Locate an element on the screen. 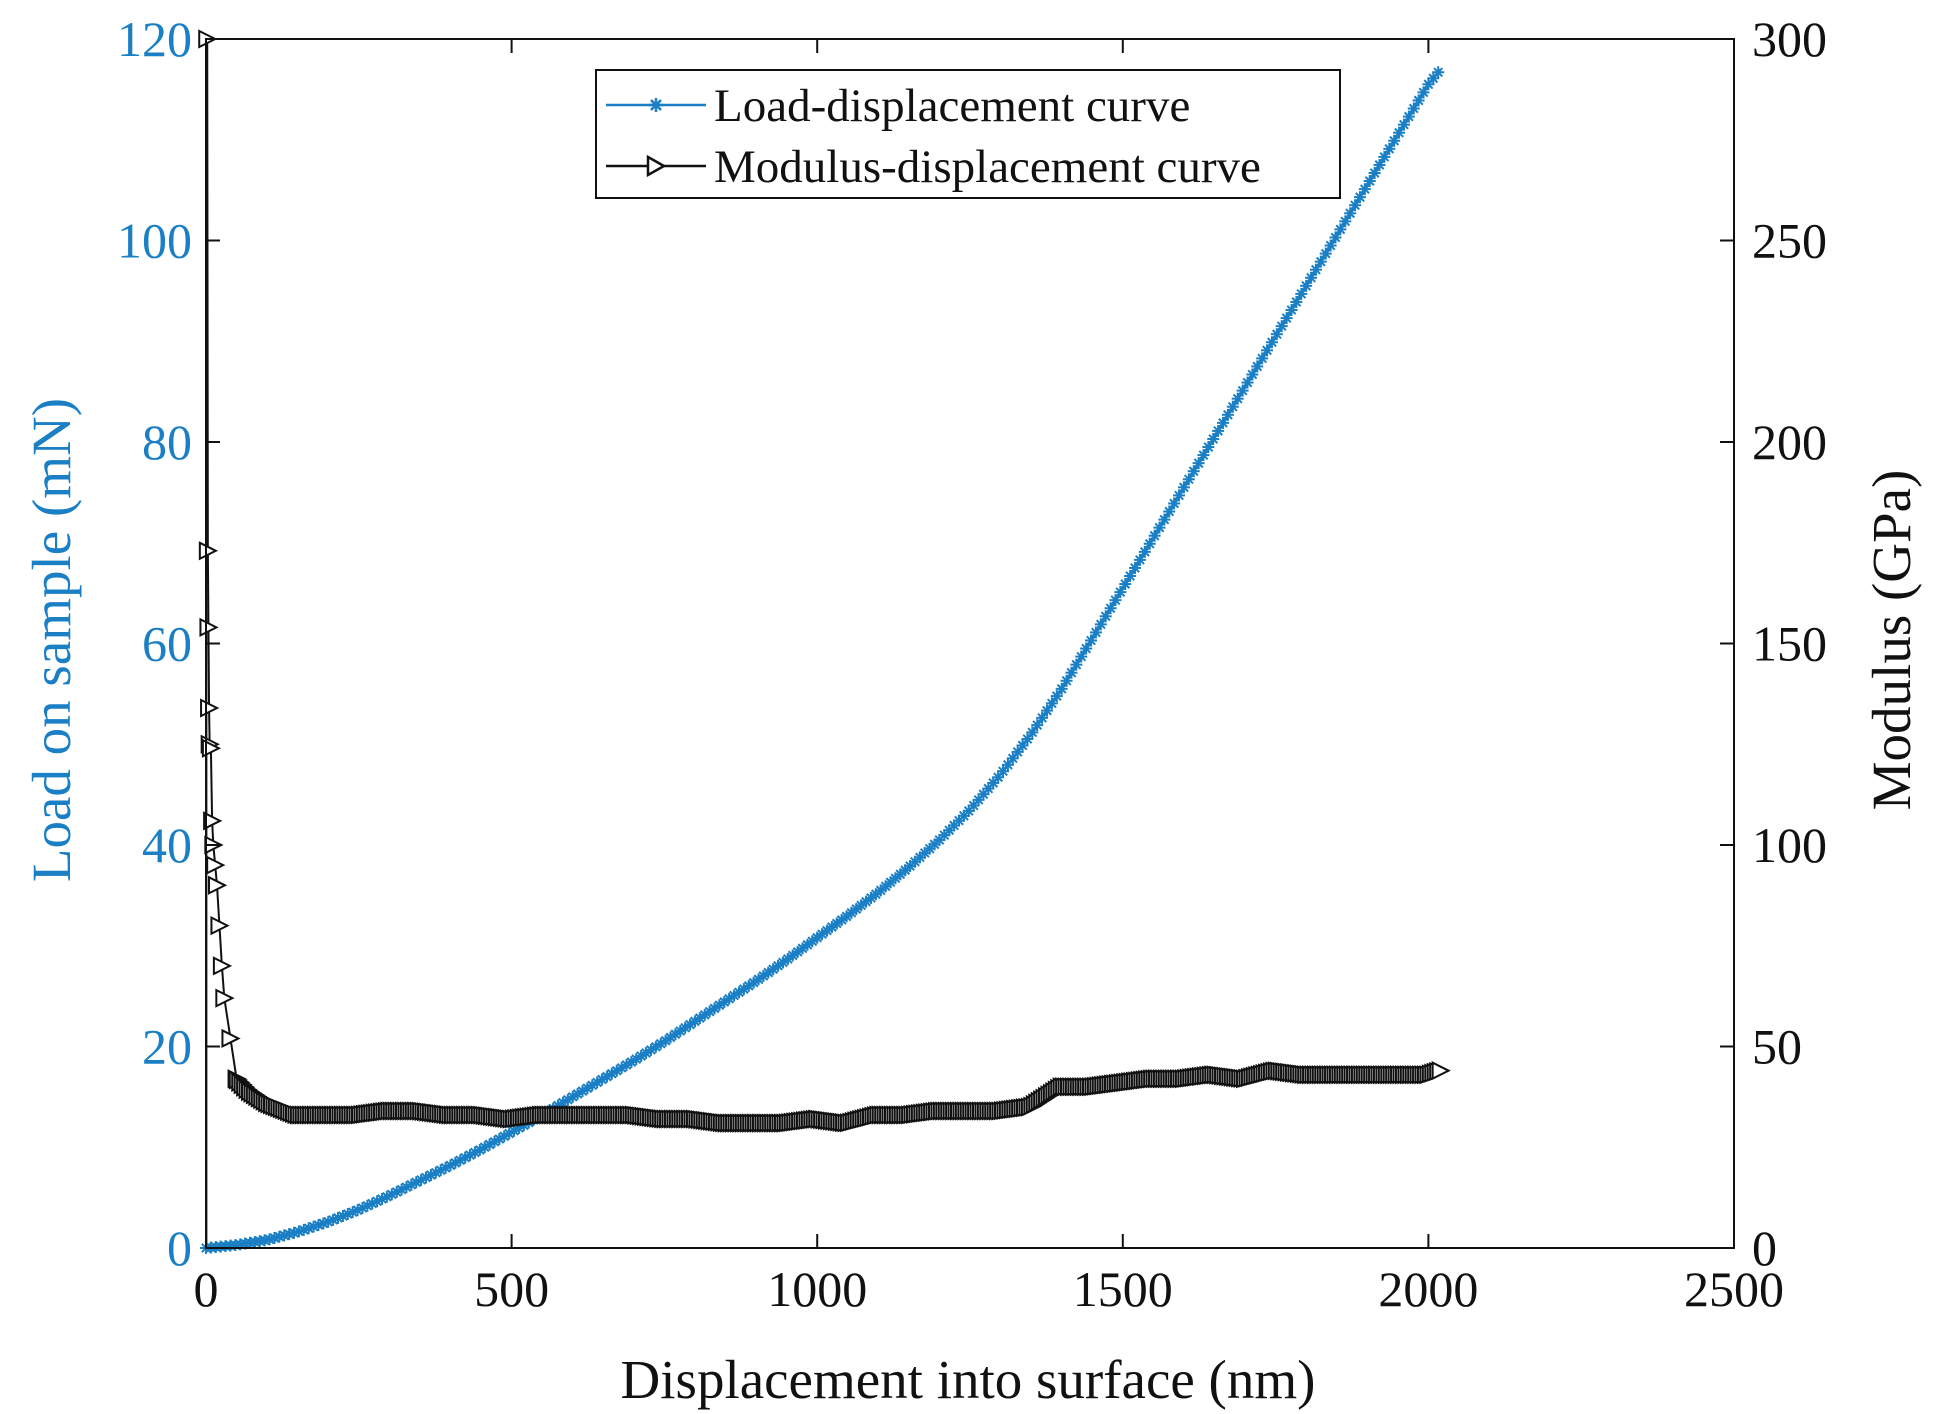  y-left-tick-label: 100 is located at coordinates (154, 241).